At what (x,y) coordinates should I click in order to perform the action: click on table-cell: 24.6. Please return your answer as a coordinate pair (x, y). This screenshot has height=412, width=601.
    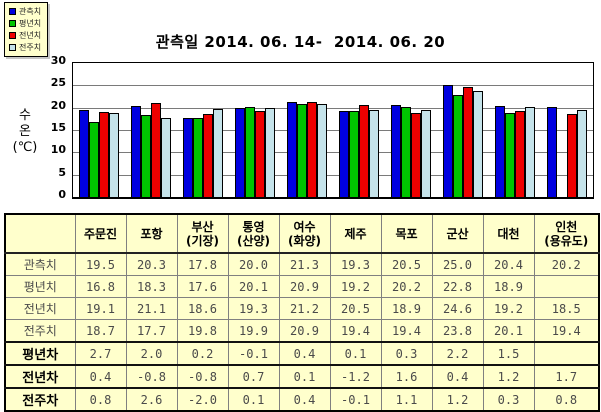
    Looking at the image, I should click on (457, 308).